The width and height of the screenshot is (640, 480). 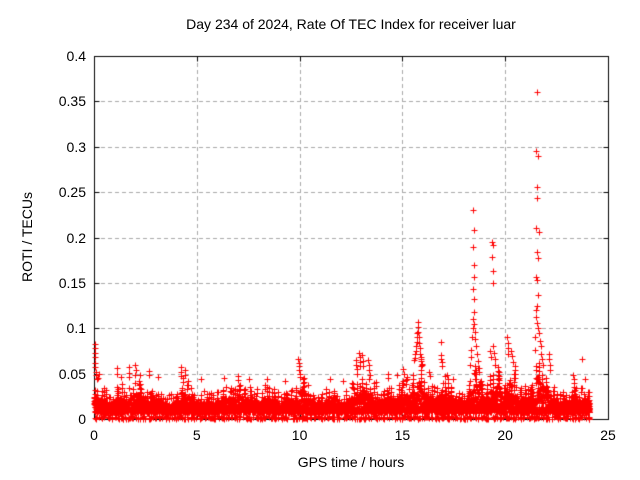 I want to click on x-axis-label: GPS time / hours, so click(x=351, y=462).